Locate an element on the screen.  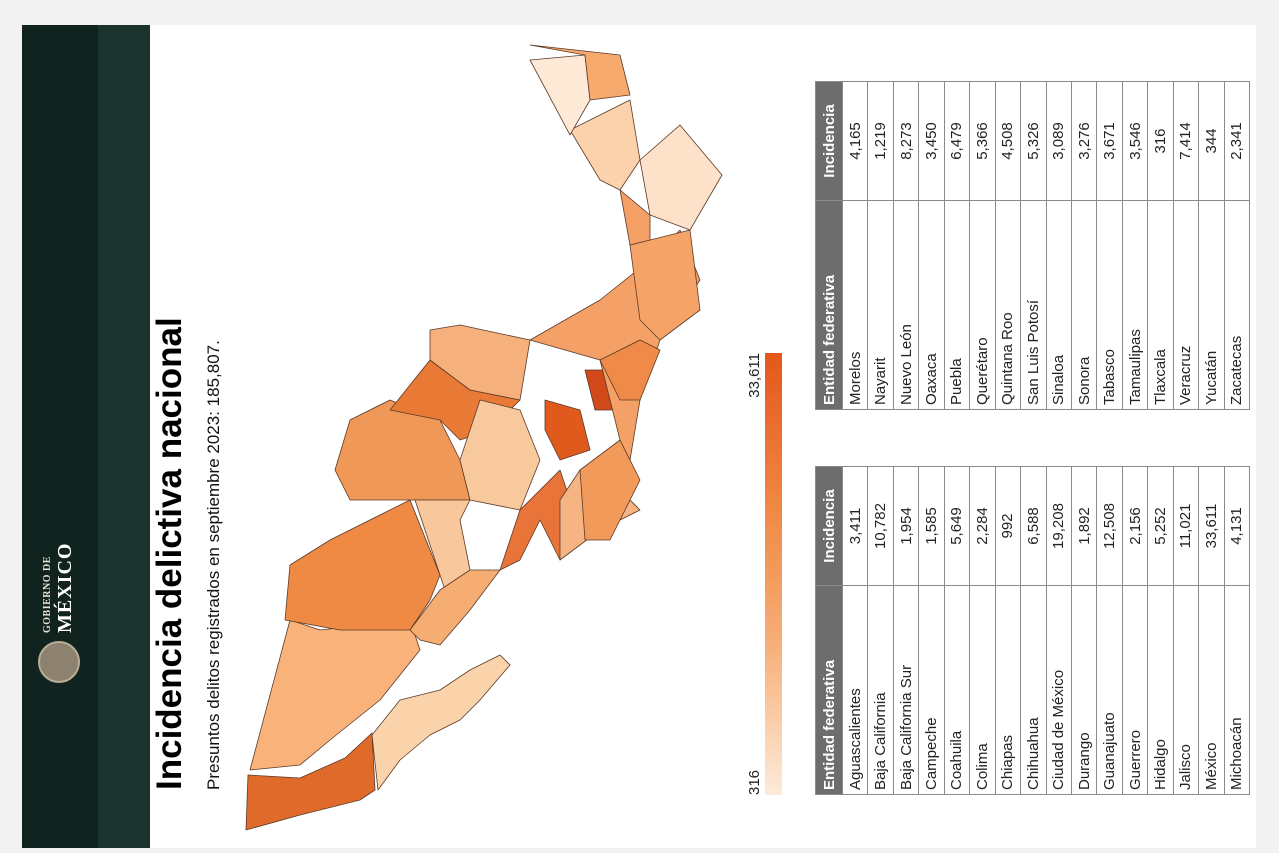
state-cell: Sinaloa is located at coordinates (1059, 305).